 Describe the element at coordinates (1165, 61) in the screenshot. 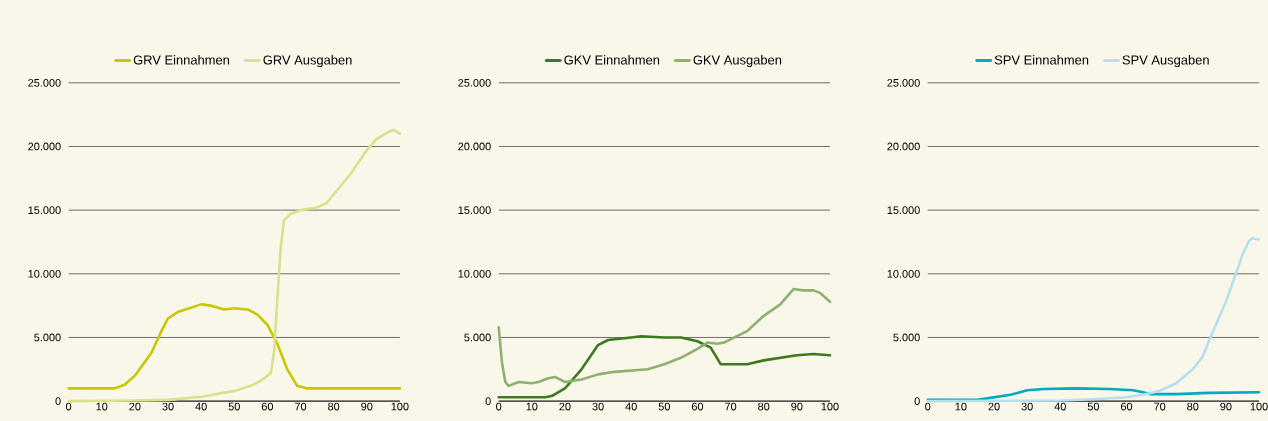

I see `legend-label: SPV Ausgaben` at that location.